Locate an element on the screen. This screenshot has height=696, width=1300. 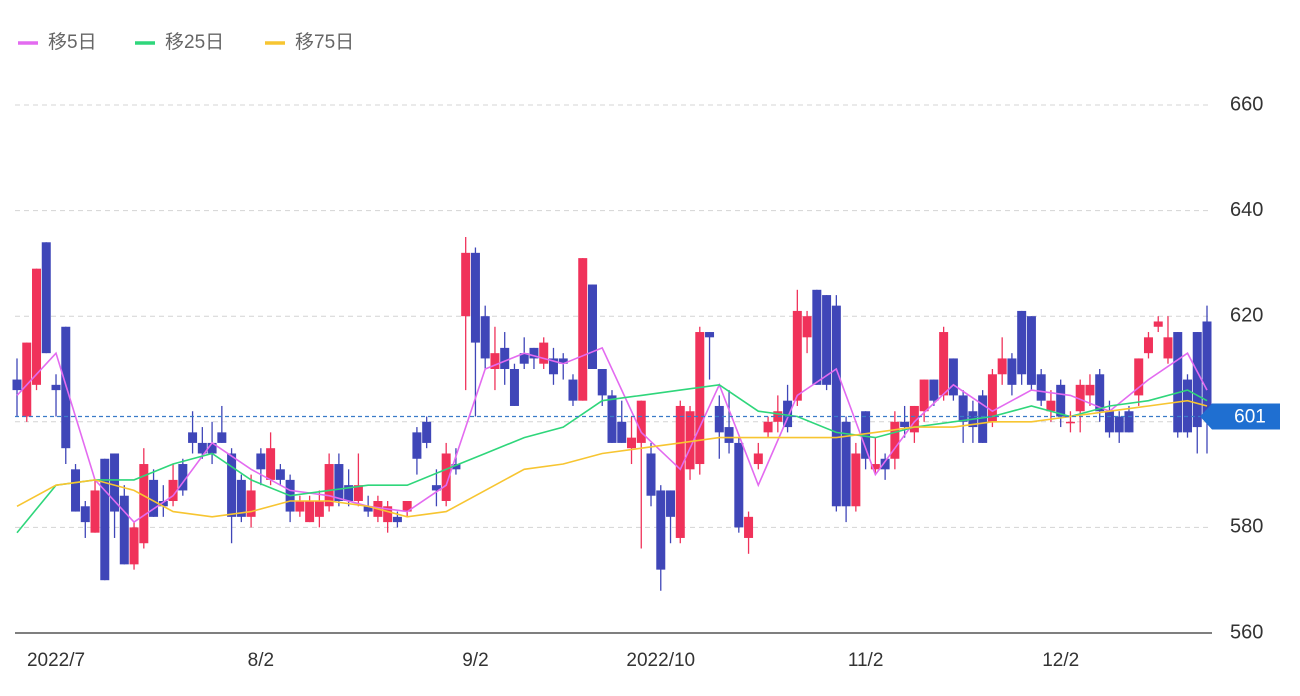
x-tick-label: 2022/10 is located at coordinates (660, 660).